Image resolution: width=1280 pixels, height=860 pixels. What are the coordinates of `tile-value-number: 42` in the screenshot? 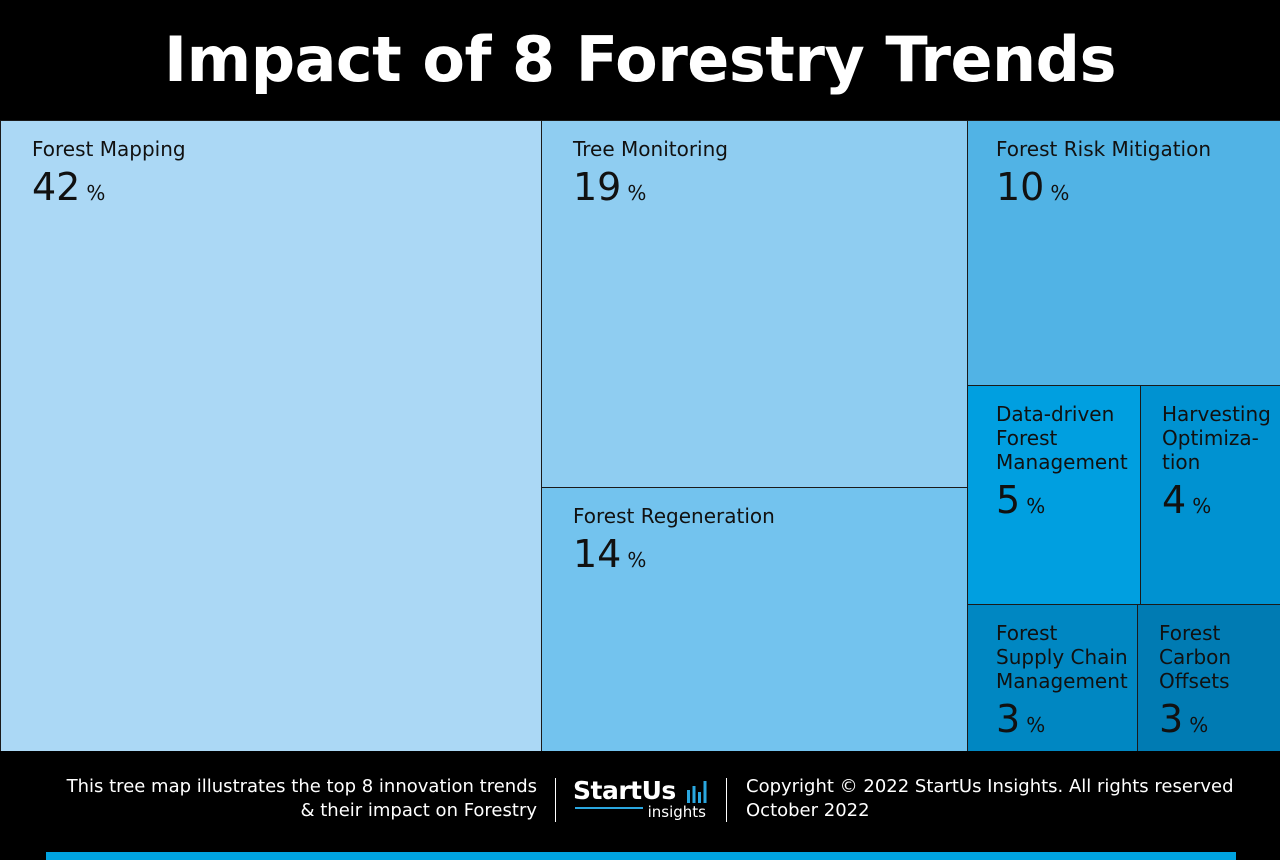 It's located at (56, 187).